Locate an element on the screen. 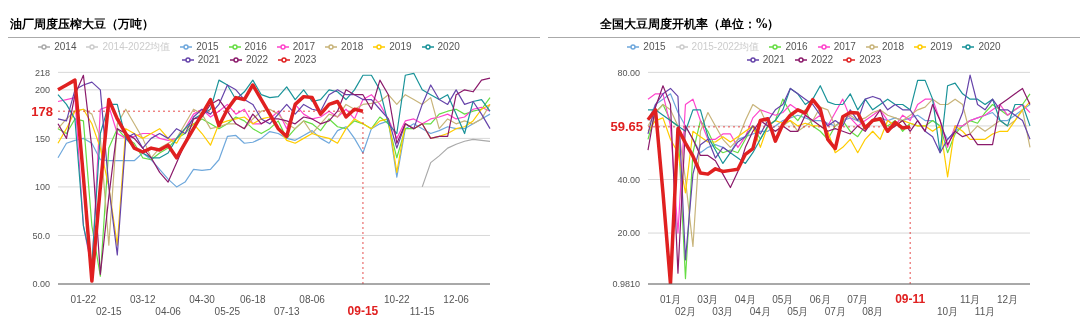 The height and width of the screenshot is (325, 1080). x-tick-label: 09-11 is located at coordinates (910, 299).